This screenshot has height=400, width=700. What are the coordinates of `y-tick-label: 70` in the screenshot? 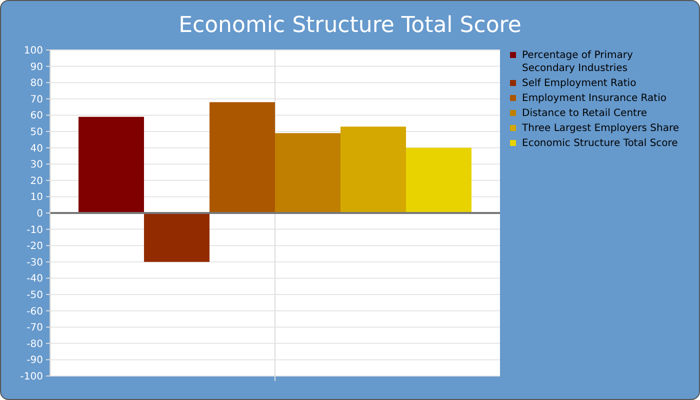 It's located at (36, 100).